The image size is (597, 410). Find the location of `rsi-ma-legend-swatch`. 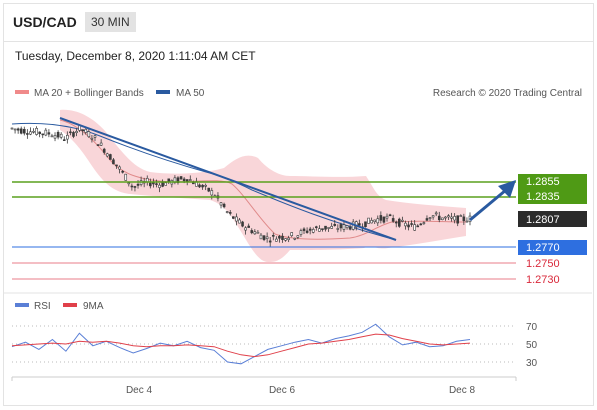

rsi-ma-legend-swatch is located at coordinates (70, 305).